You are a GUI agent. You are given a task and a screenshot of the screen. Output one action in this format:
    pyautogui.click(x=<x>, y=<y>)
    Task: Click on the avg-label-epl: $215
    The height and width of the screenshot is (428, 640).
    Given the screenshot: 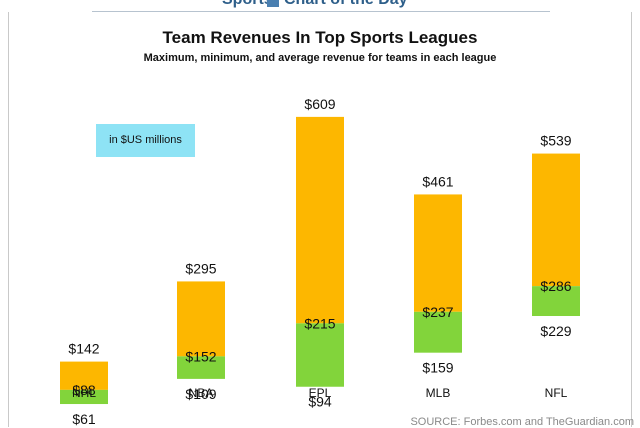 What is the action you would take?
    pyautogui.click(x=319, y=323)
    